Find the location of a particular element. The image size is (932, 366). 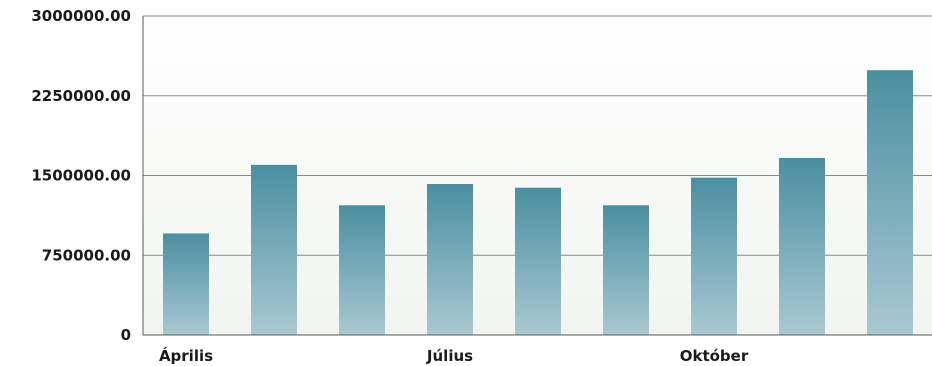

x-category-label: Április is located at coordinates (186, 355).